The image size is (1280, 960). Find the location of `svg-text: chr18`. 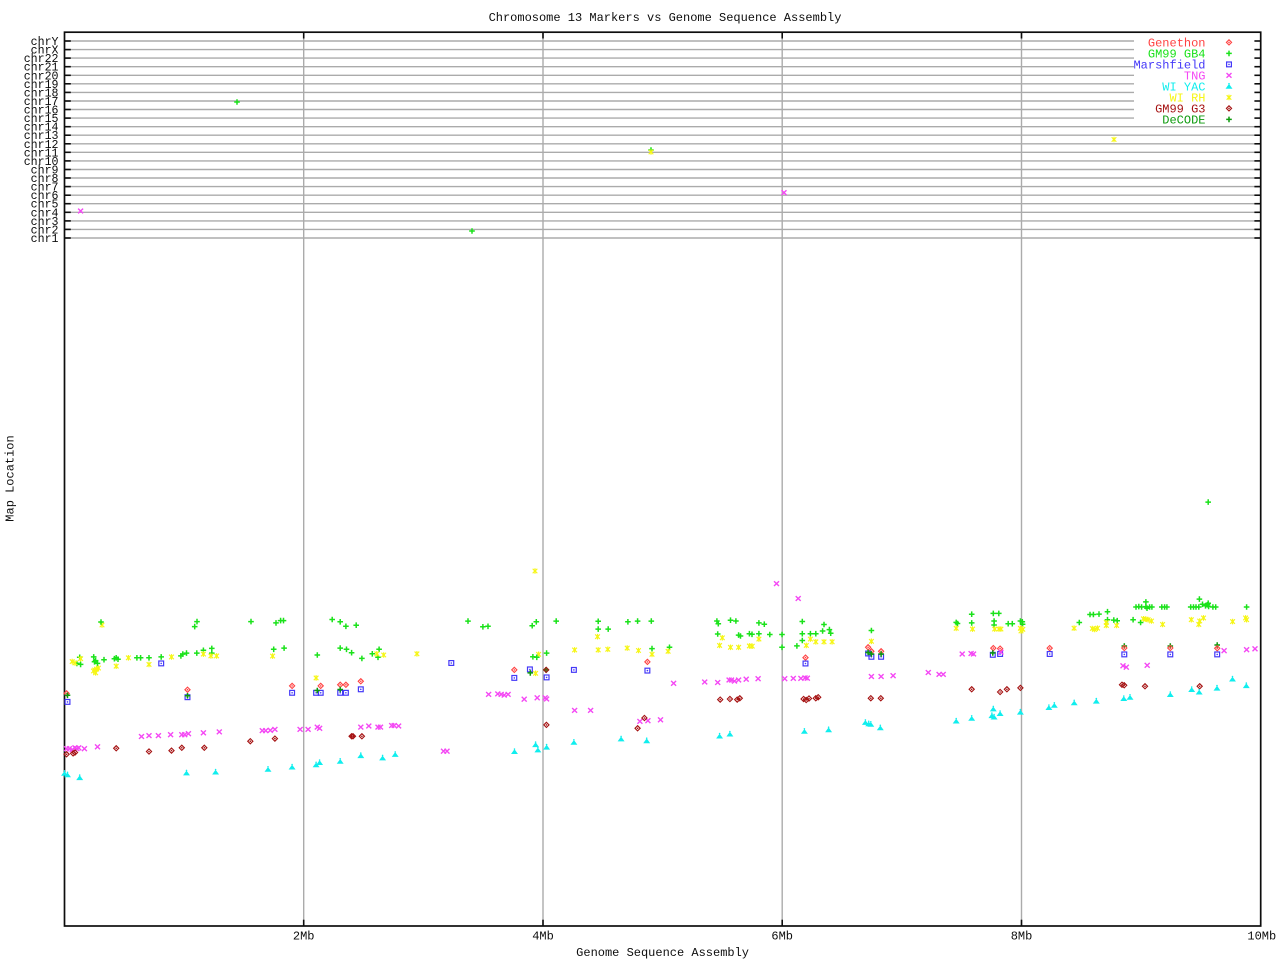

svg-text: chr18 is located at coordinates (41, 93).